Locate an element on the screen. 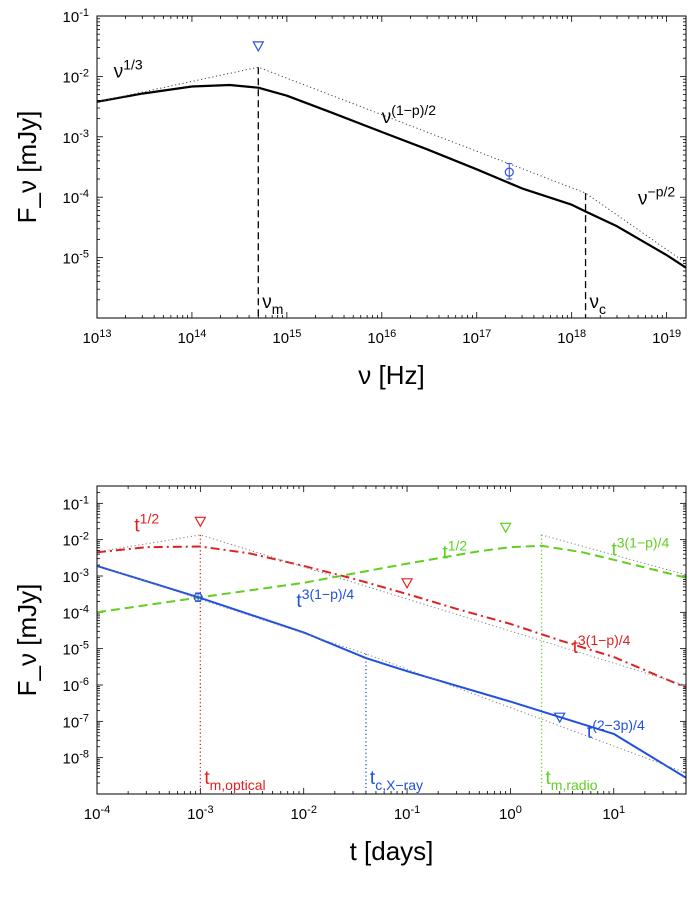  vline-label-0-sub: m,optical is located at coordinates (238, 785).